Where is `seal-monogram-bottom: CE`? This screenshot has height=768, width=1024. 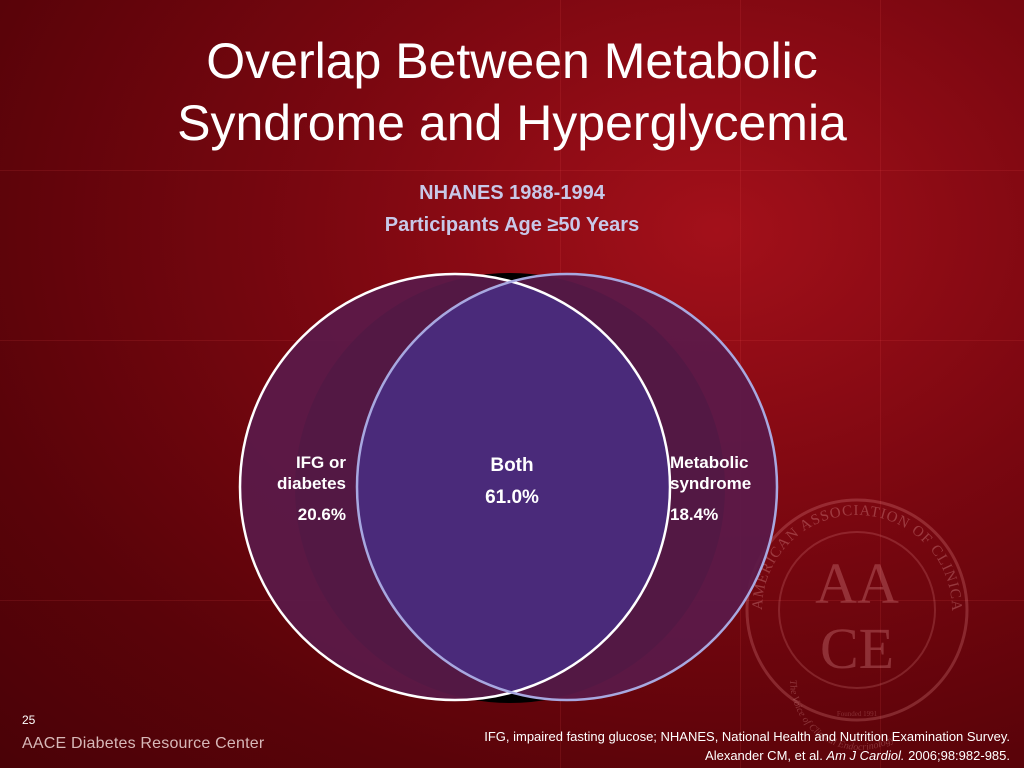
seal-monogram-bottom: CE is located at coordinates (857, 648).